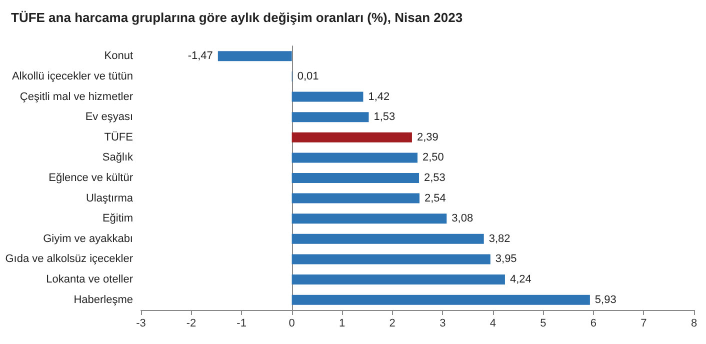  I want to click on data-label: 3,82, so click(499, 238).